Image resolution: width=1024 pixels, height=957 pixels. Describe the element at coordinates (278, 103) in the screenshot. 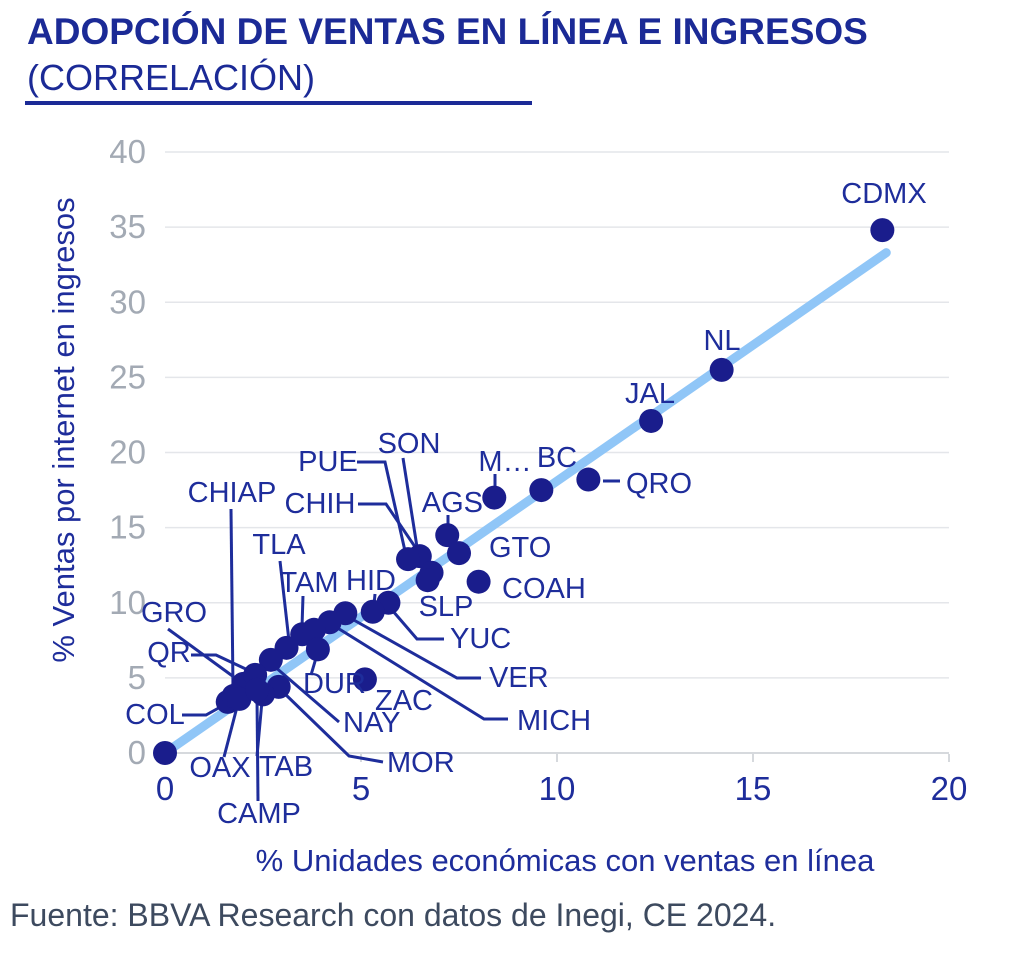

I see `title-underline` at that location.